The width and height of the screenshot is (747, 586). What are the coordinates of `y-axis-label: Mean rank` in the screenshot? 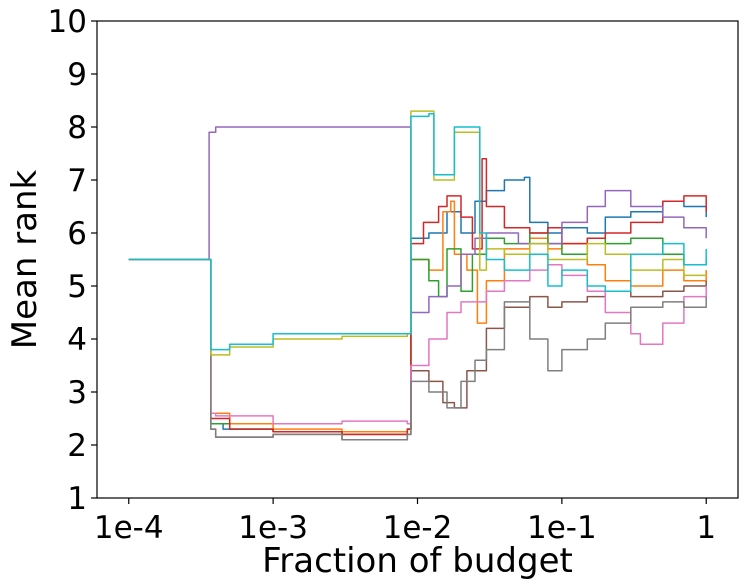 It's located at (25, 259).